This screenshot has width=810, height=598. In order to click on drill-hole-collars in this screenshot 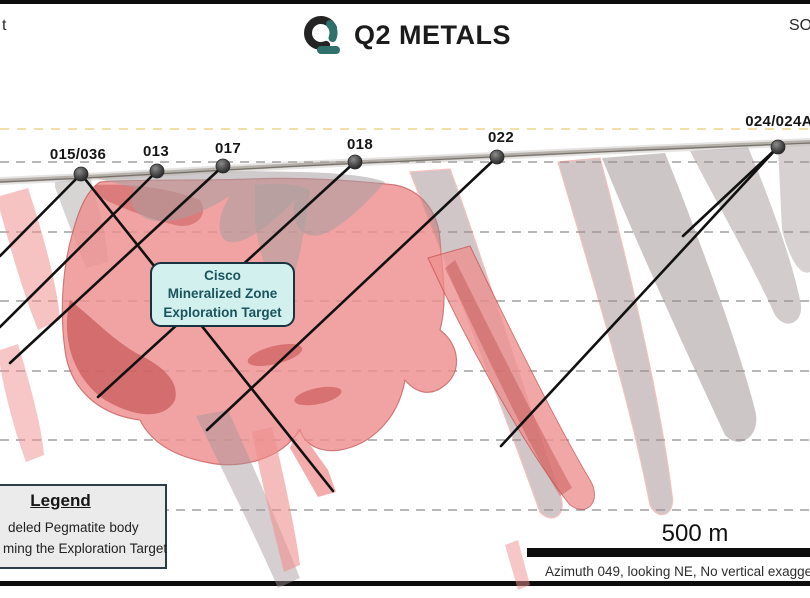, I will do `click(429, 160)`.